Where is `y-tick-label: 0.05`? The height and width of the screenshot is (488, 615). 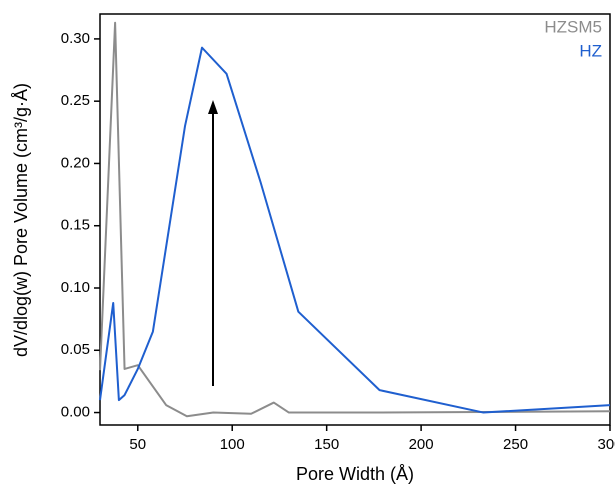 y-tick-label: 0.05 is located at coordinates (75, 349).